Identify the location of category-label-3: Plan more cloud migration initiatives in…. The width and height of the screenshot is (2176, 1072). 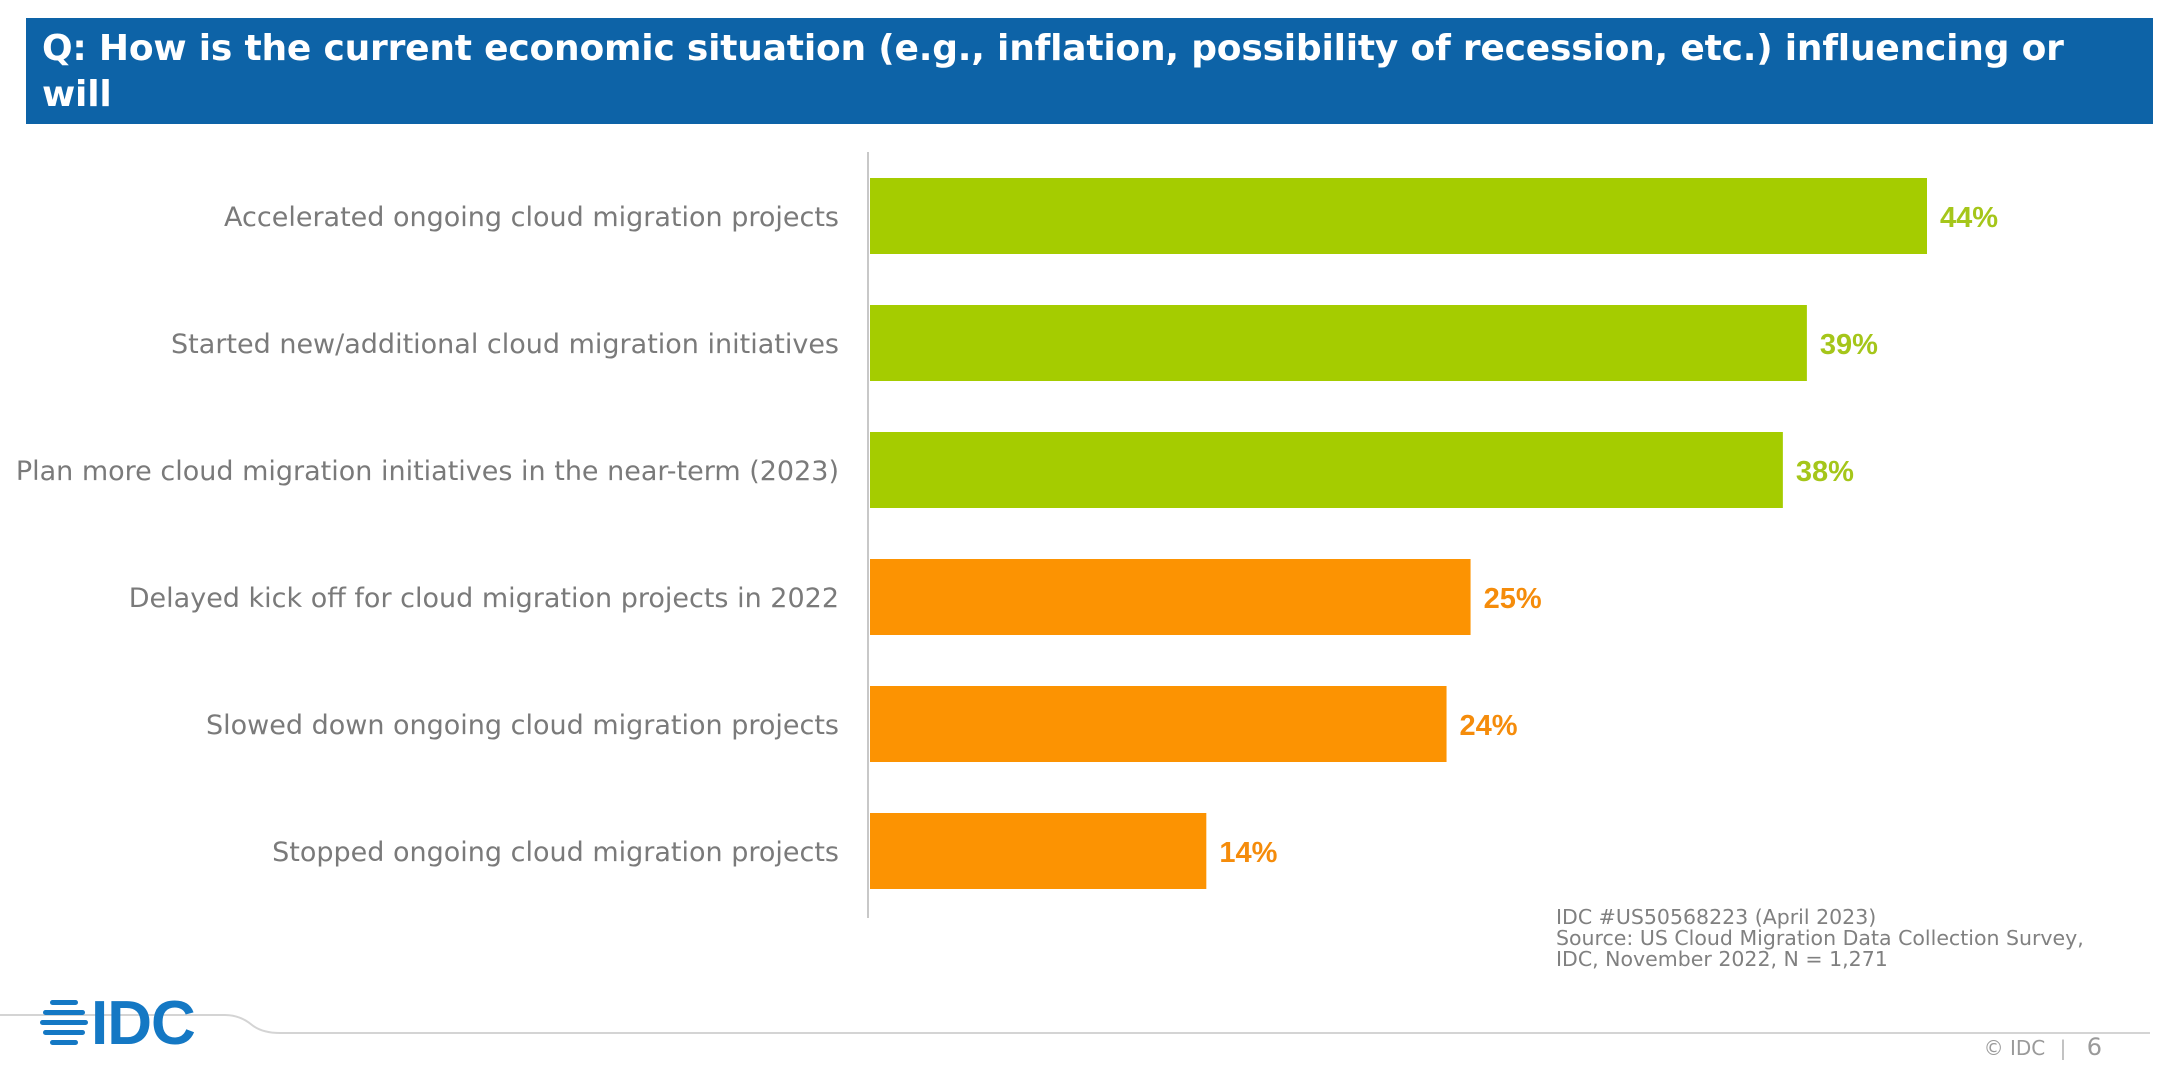
(427, 471).